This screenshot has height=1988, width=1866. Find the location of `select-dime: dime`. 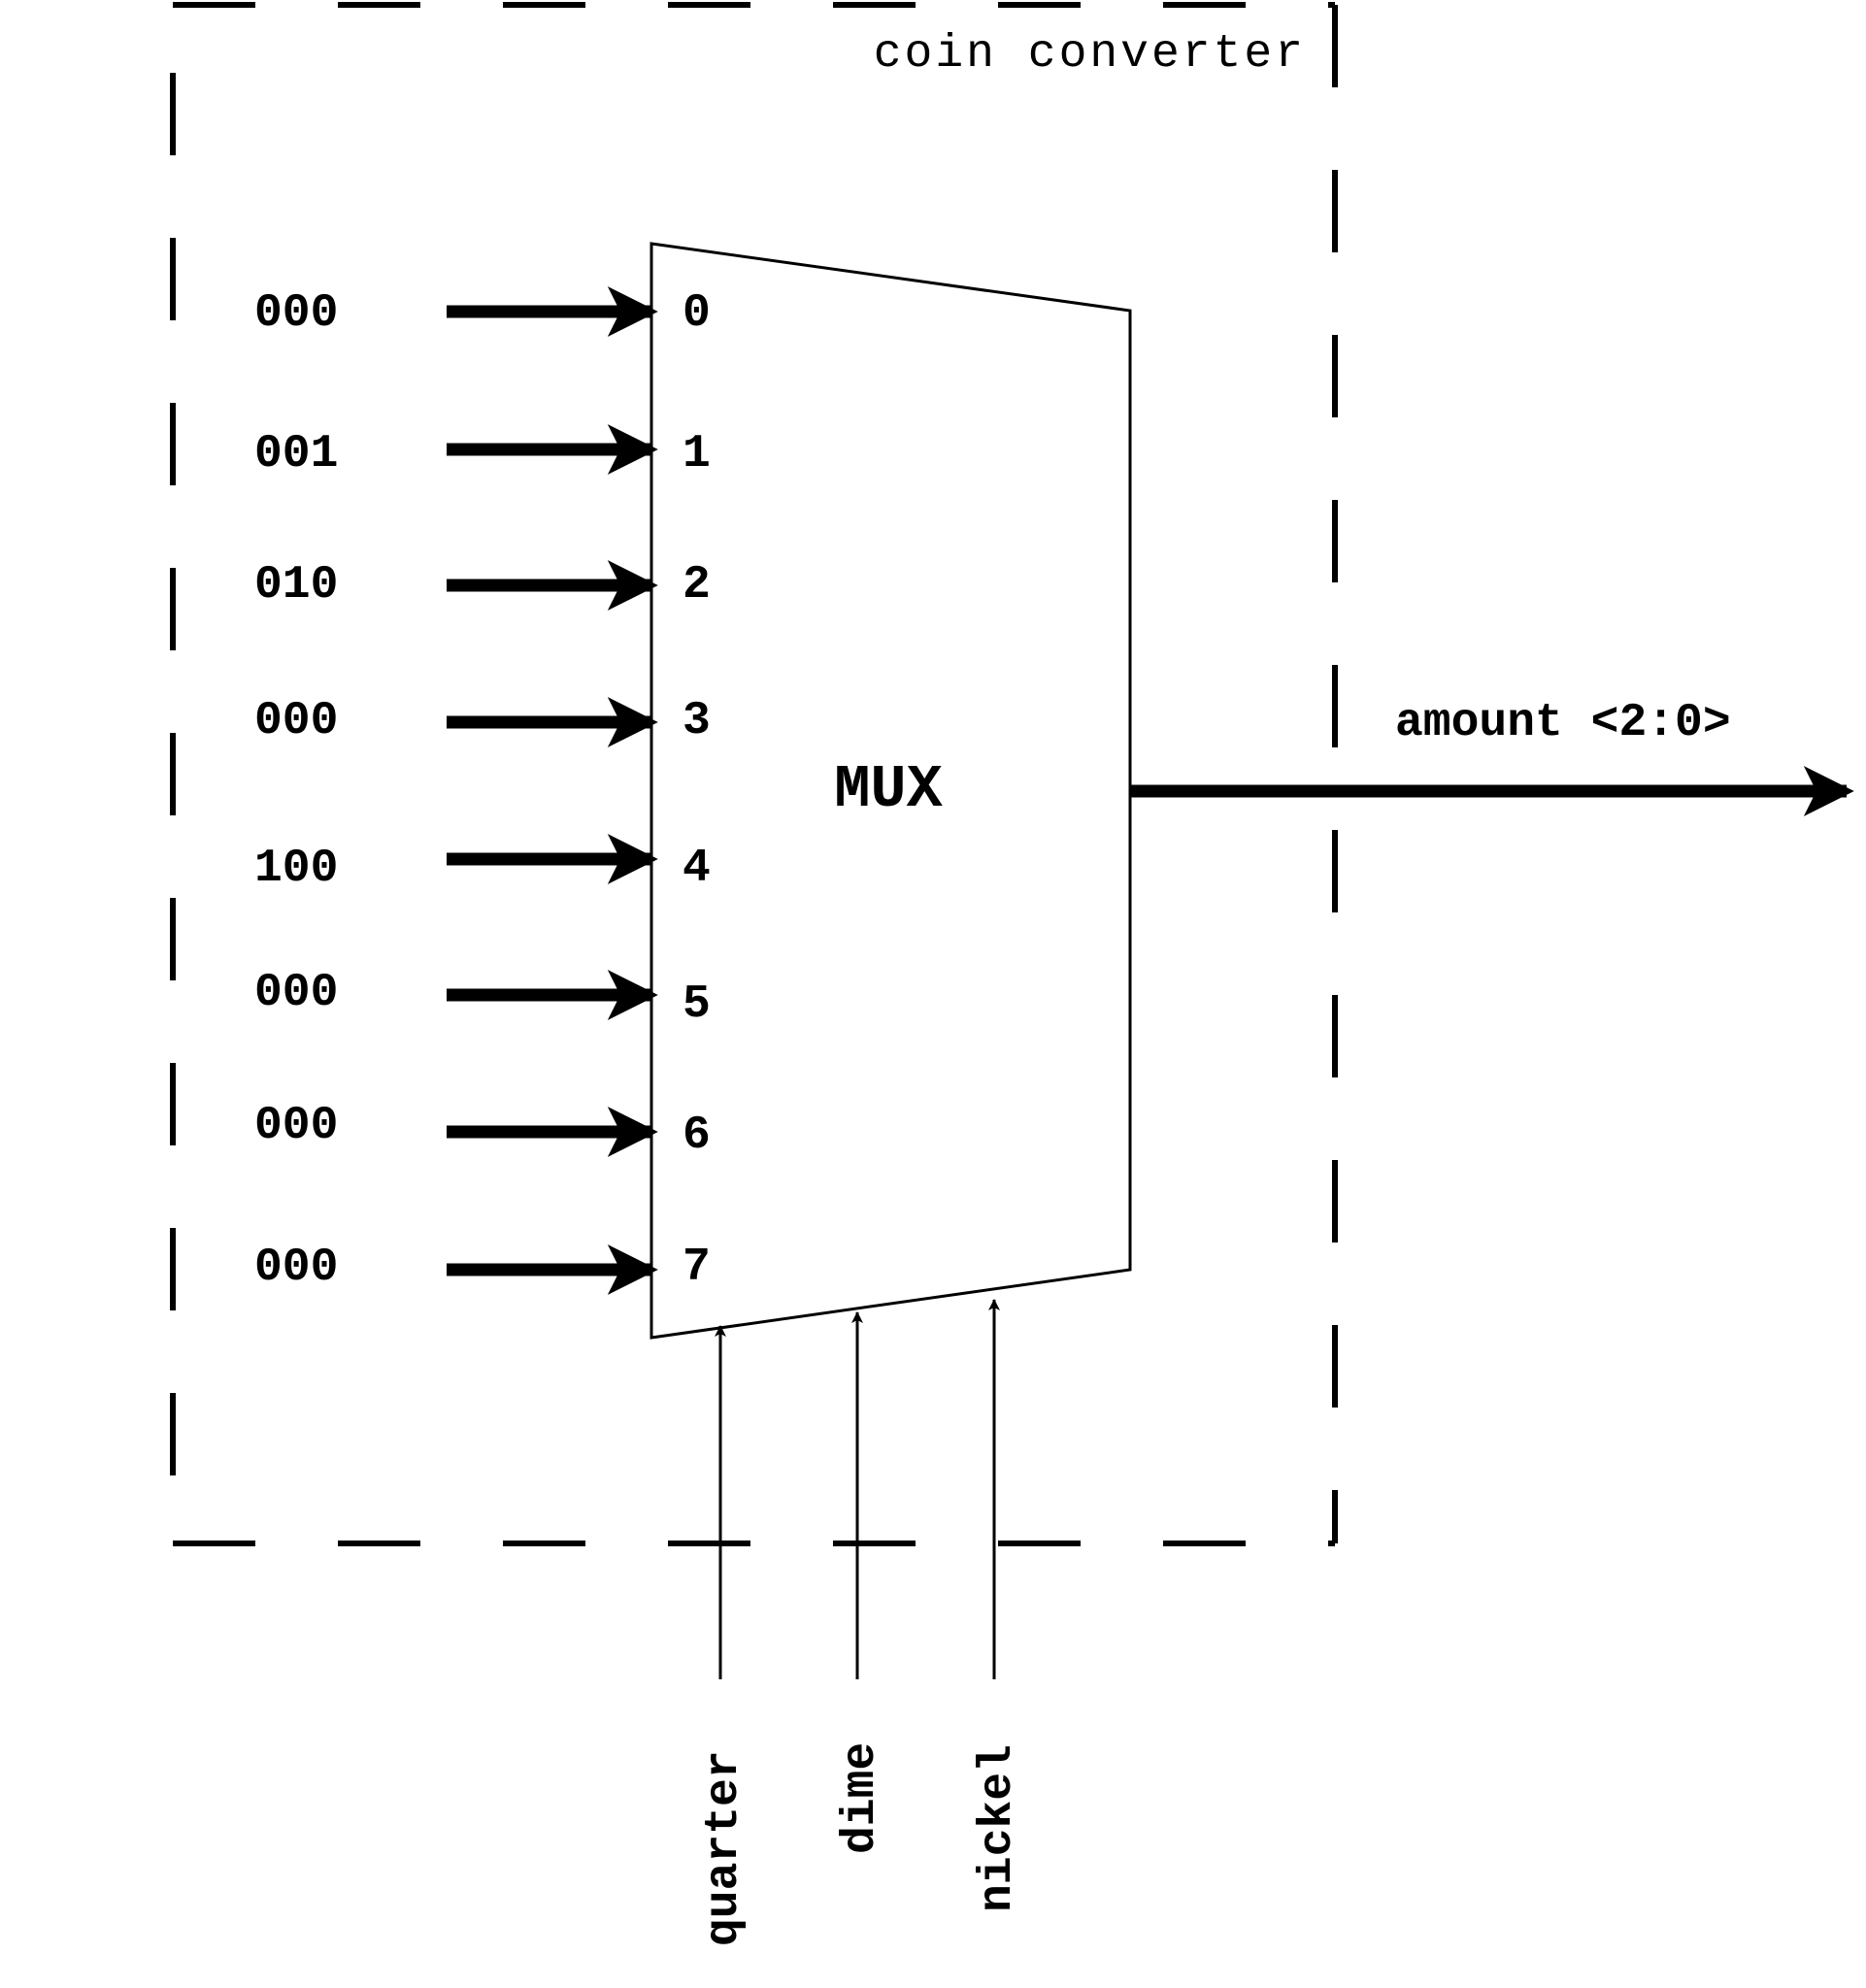

select-dime: dime is located at coordinates (861, 1583).